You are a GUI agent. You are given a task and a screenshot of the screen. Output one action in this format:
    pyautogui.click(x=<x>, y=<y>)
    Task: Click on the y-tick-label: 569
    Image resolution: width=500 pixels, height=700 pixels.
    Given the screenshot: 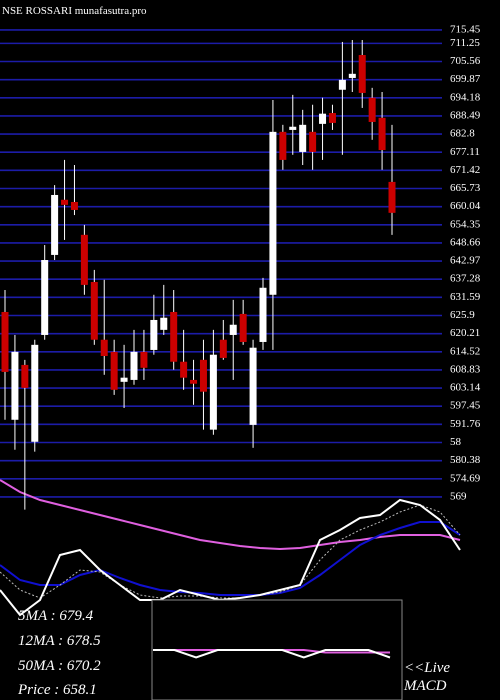 What is the action you would take?
    pyautogui.click(x=458, y=496)
    